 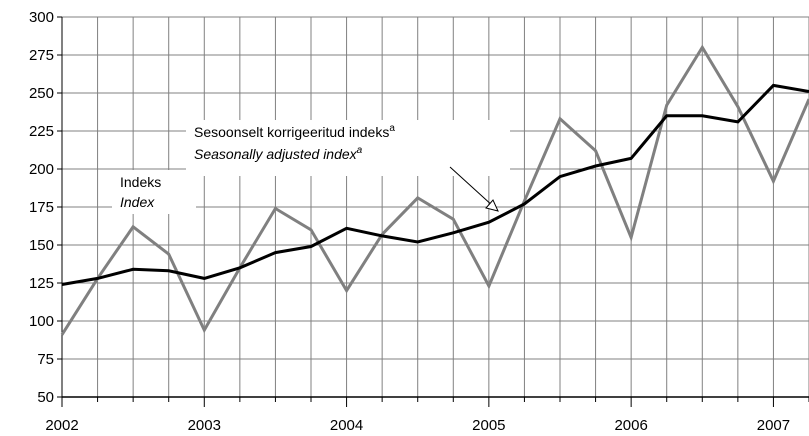 I want to click on annotation-sa-et: Sesoonselt korrigeeritud indeksa, so click(x=294, y=131).